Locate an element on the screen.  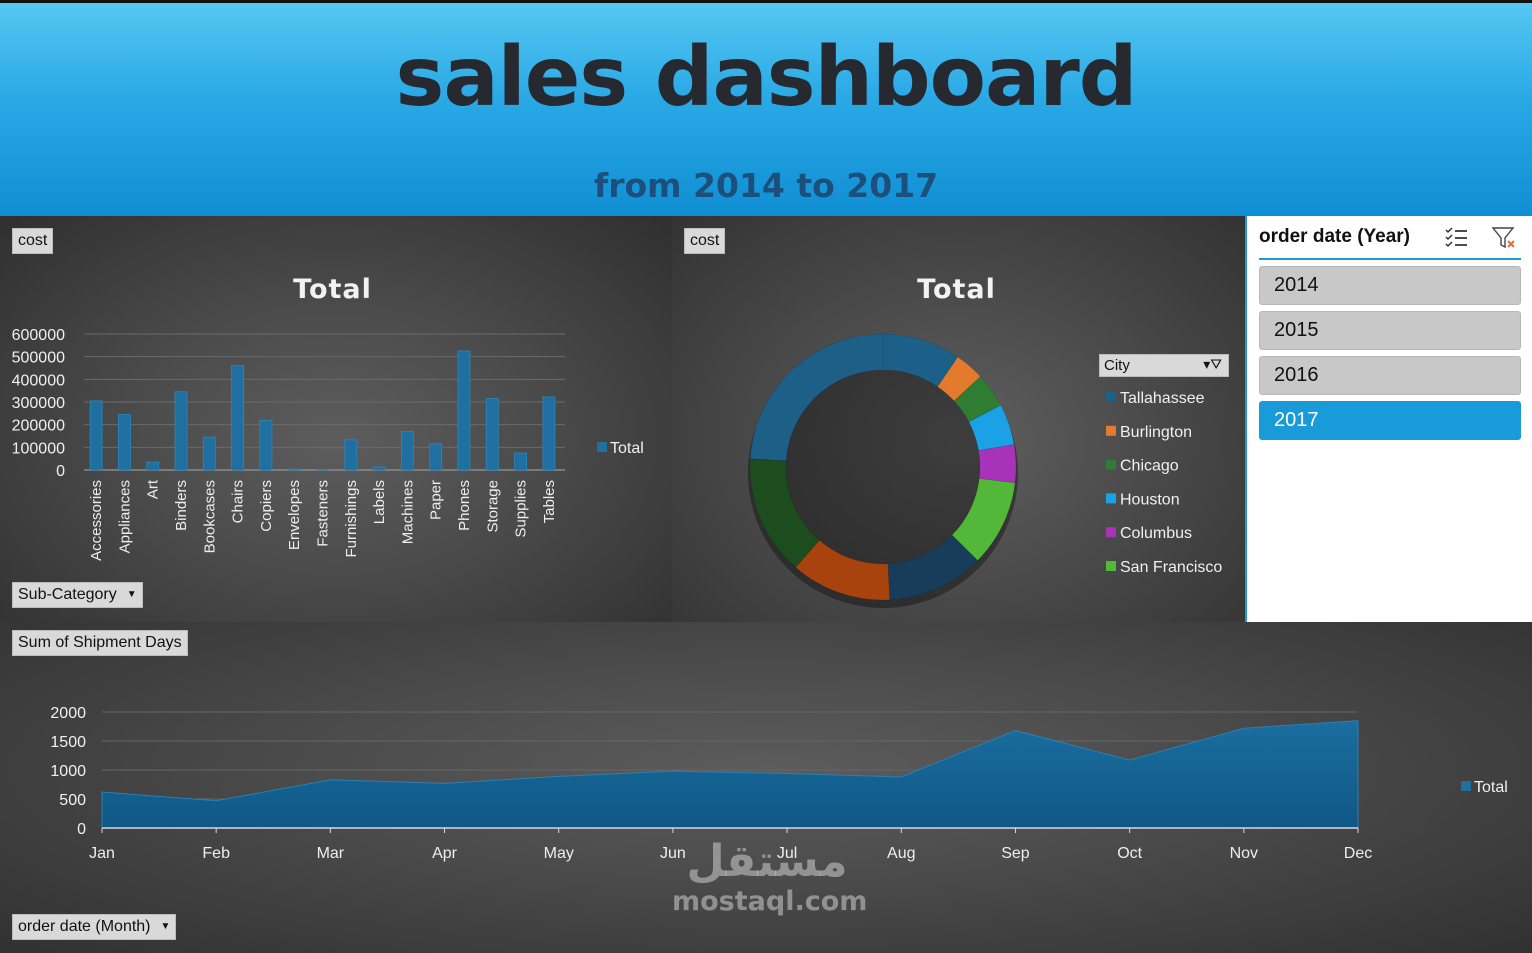
y-tick-label: 200000 is located at coordinates (38, 426).